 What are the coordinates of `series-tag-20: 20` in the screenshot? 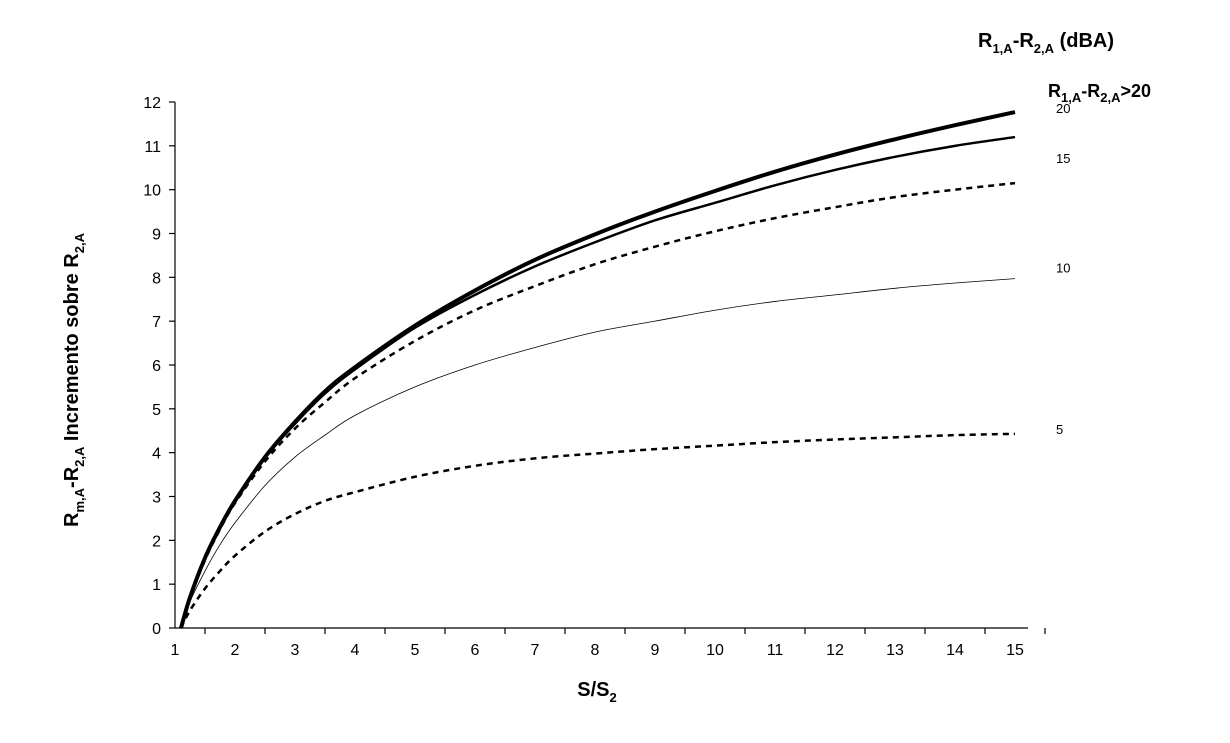 It's located at (1063, 108).